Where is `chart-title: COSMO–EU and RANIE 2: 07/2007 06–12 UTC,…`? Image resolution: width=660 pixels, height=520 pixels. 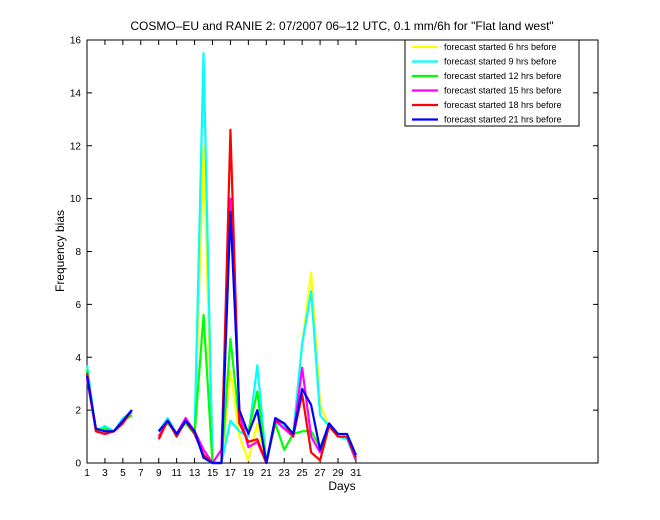 chart-title: COSMO–EU and RANIE 2: 07/2007 06–12 UTC,… is located at coordinates (341, 26).